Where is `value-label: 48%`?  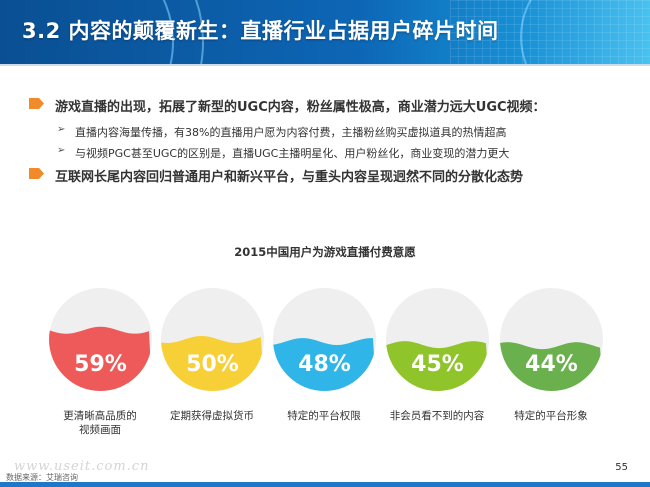
value-label: 48% is located at coordinates (324, 364).